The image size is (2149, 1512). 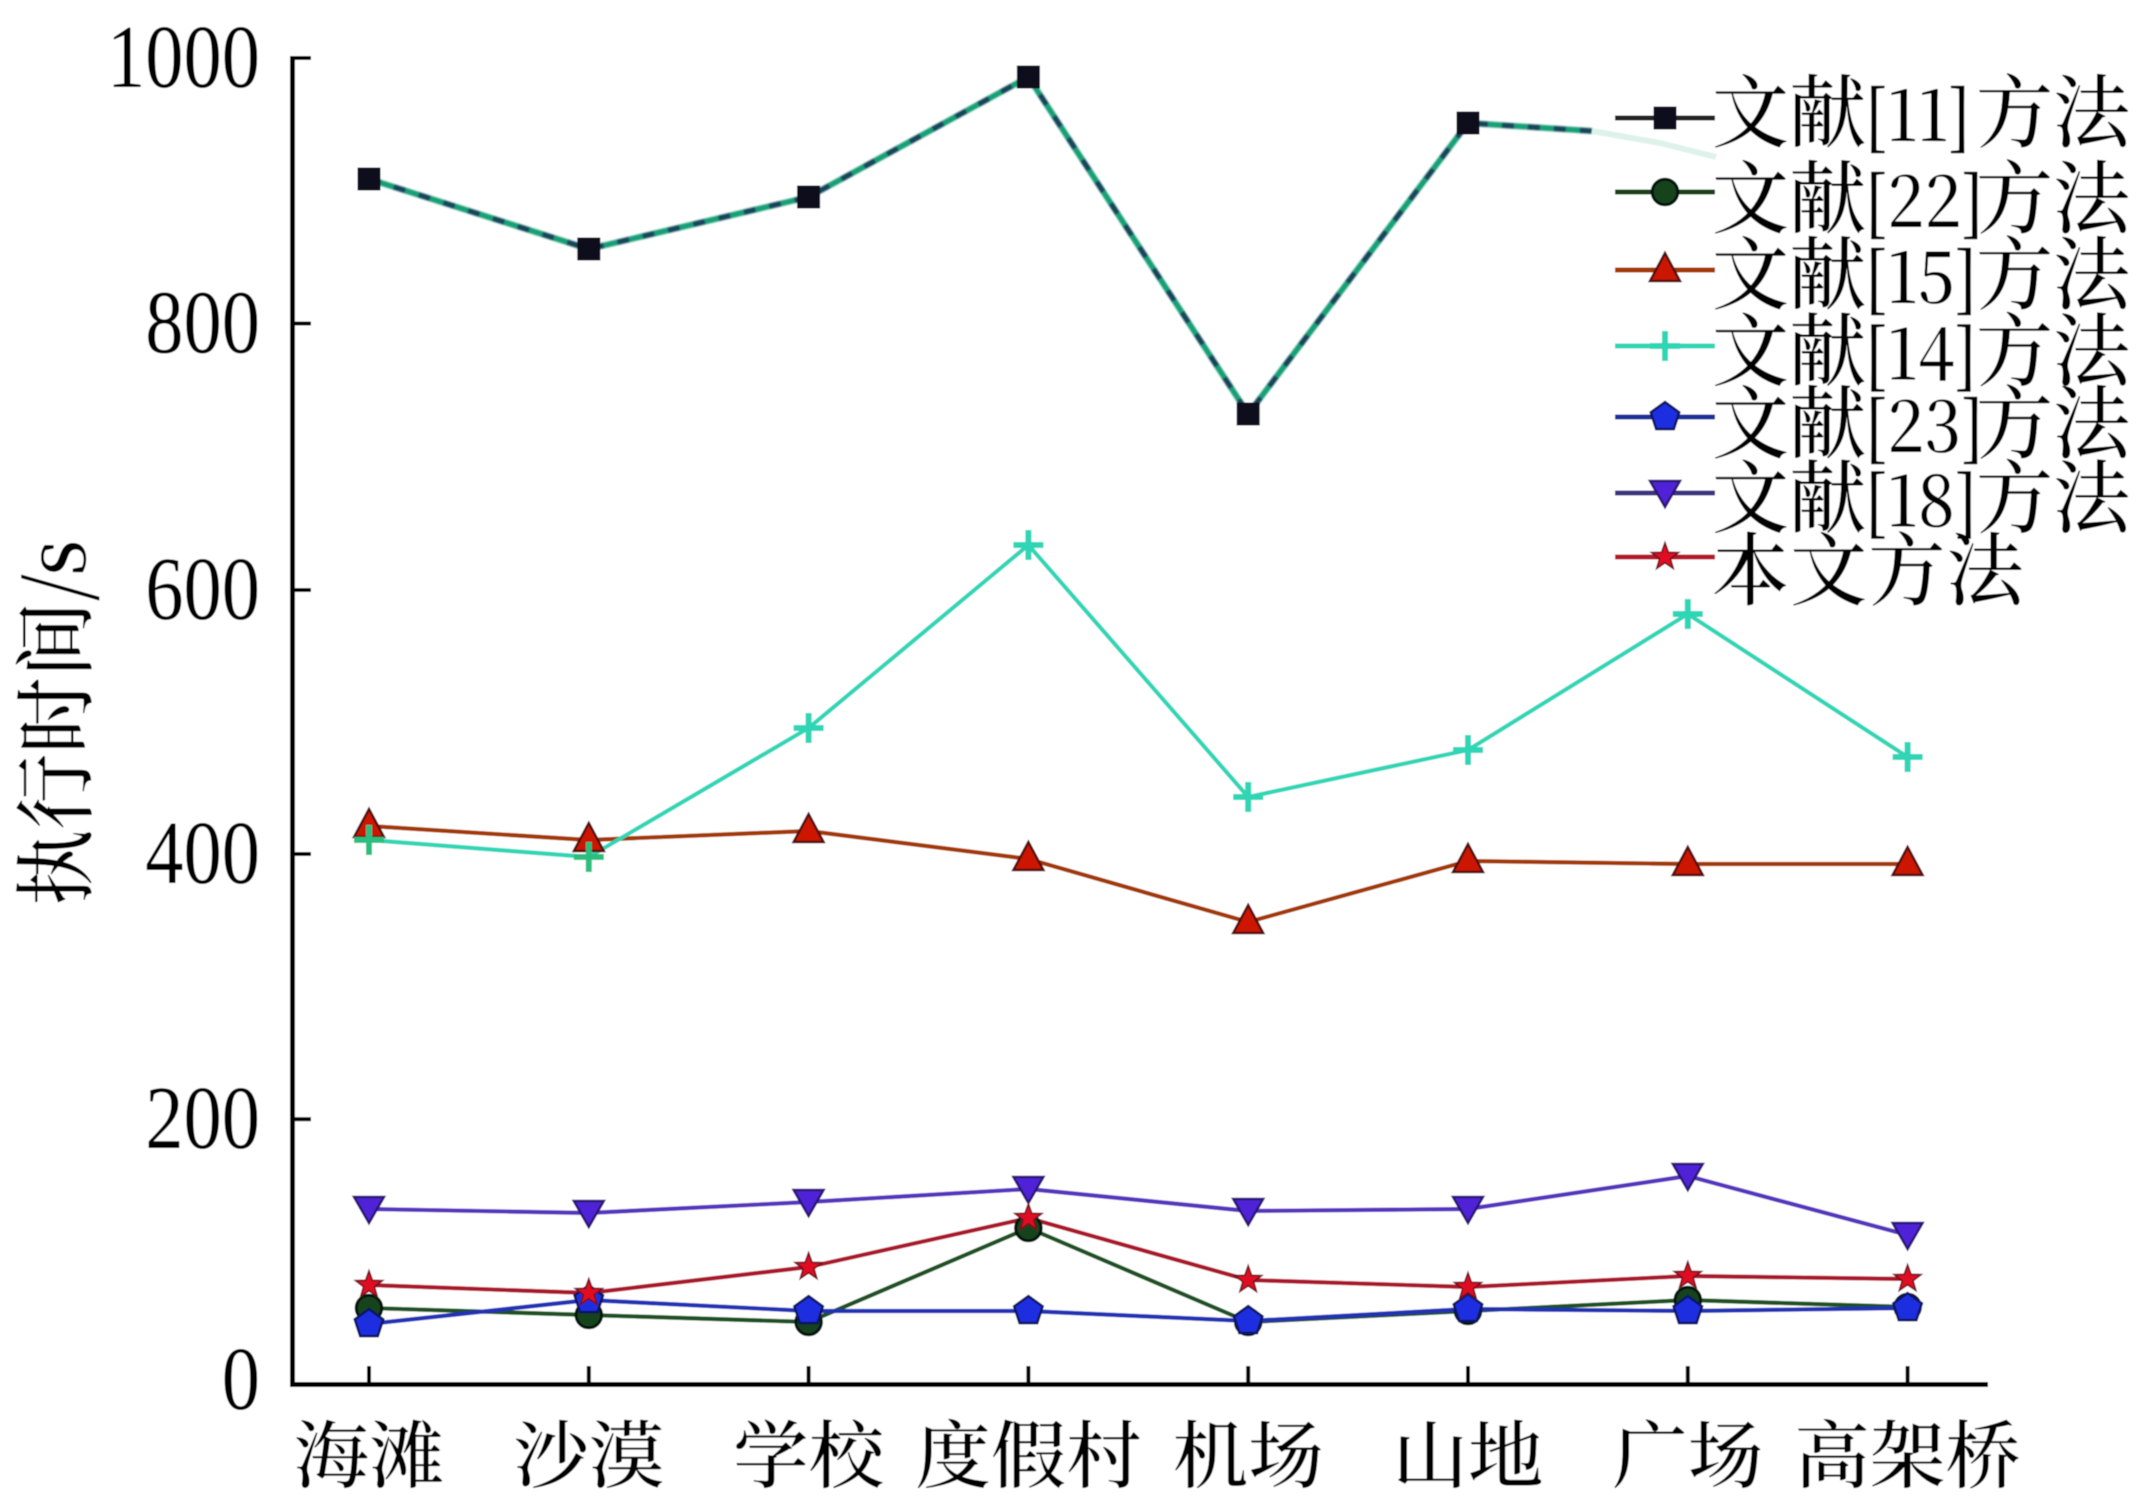 What do you see at coordinates (202, 323) in the screenshot?
I see `svg-text: 800` at bounding box center [202, 323].